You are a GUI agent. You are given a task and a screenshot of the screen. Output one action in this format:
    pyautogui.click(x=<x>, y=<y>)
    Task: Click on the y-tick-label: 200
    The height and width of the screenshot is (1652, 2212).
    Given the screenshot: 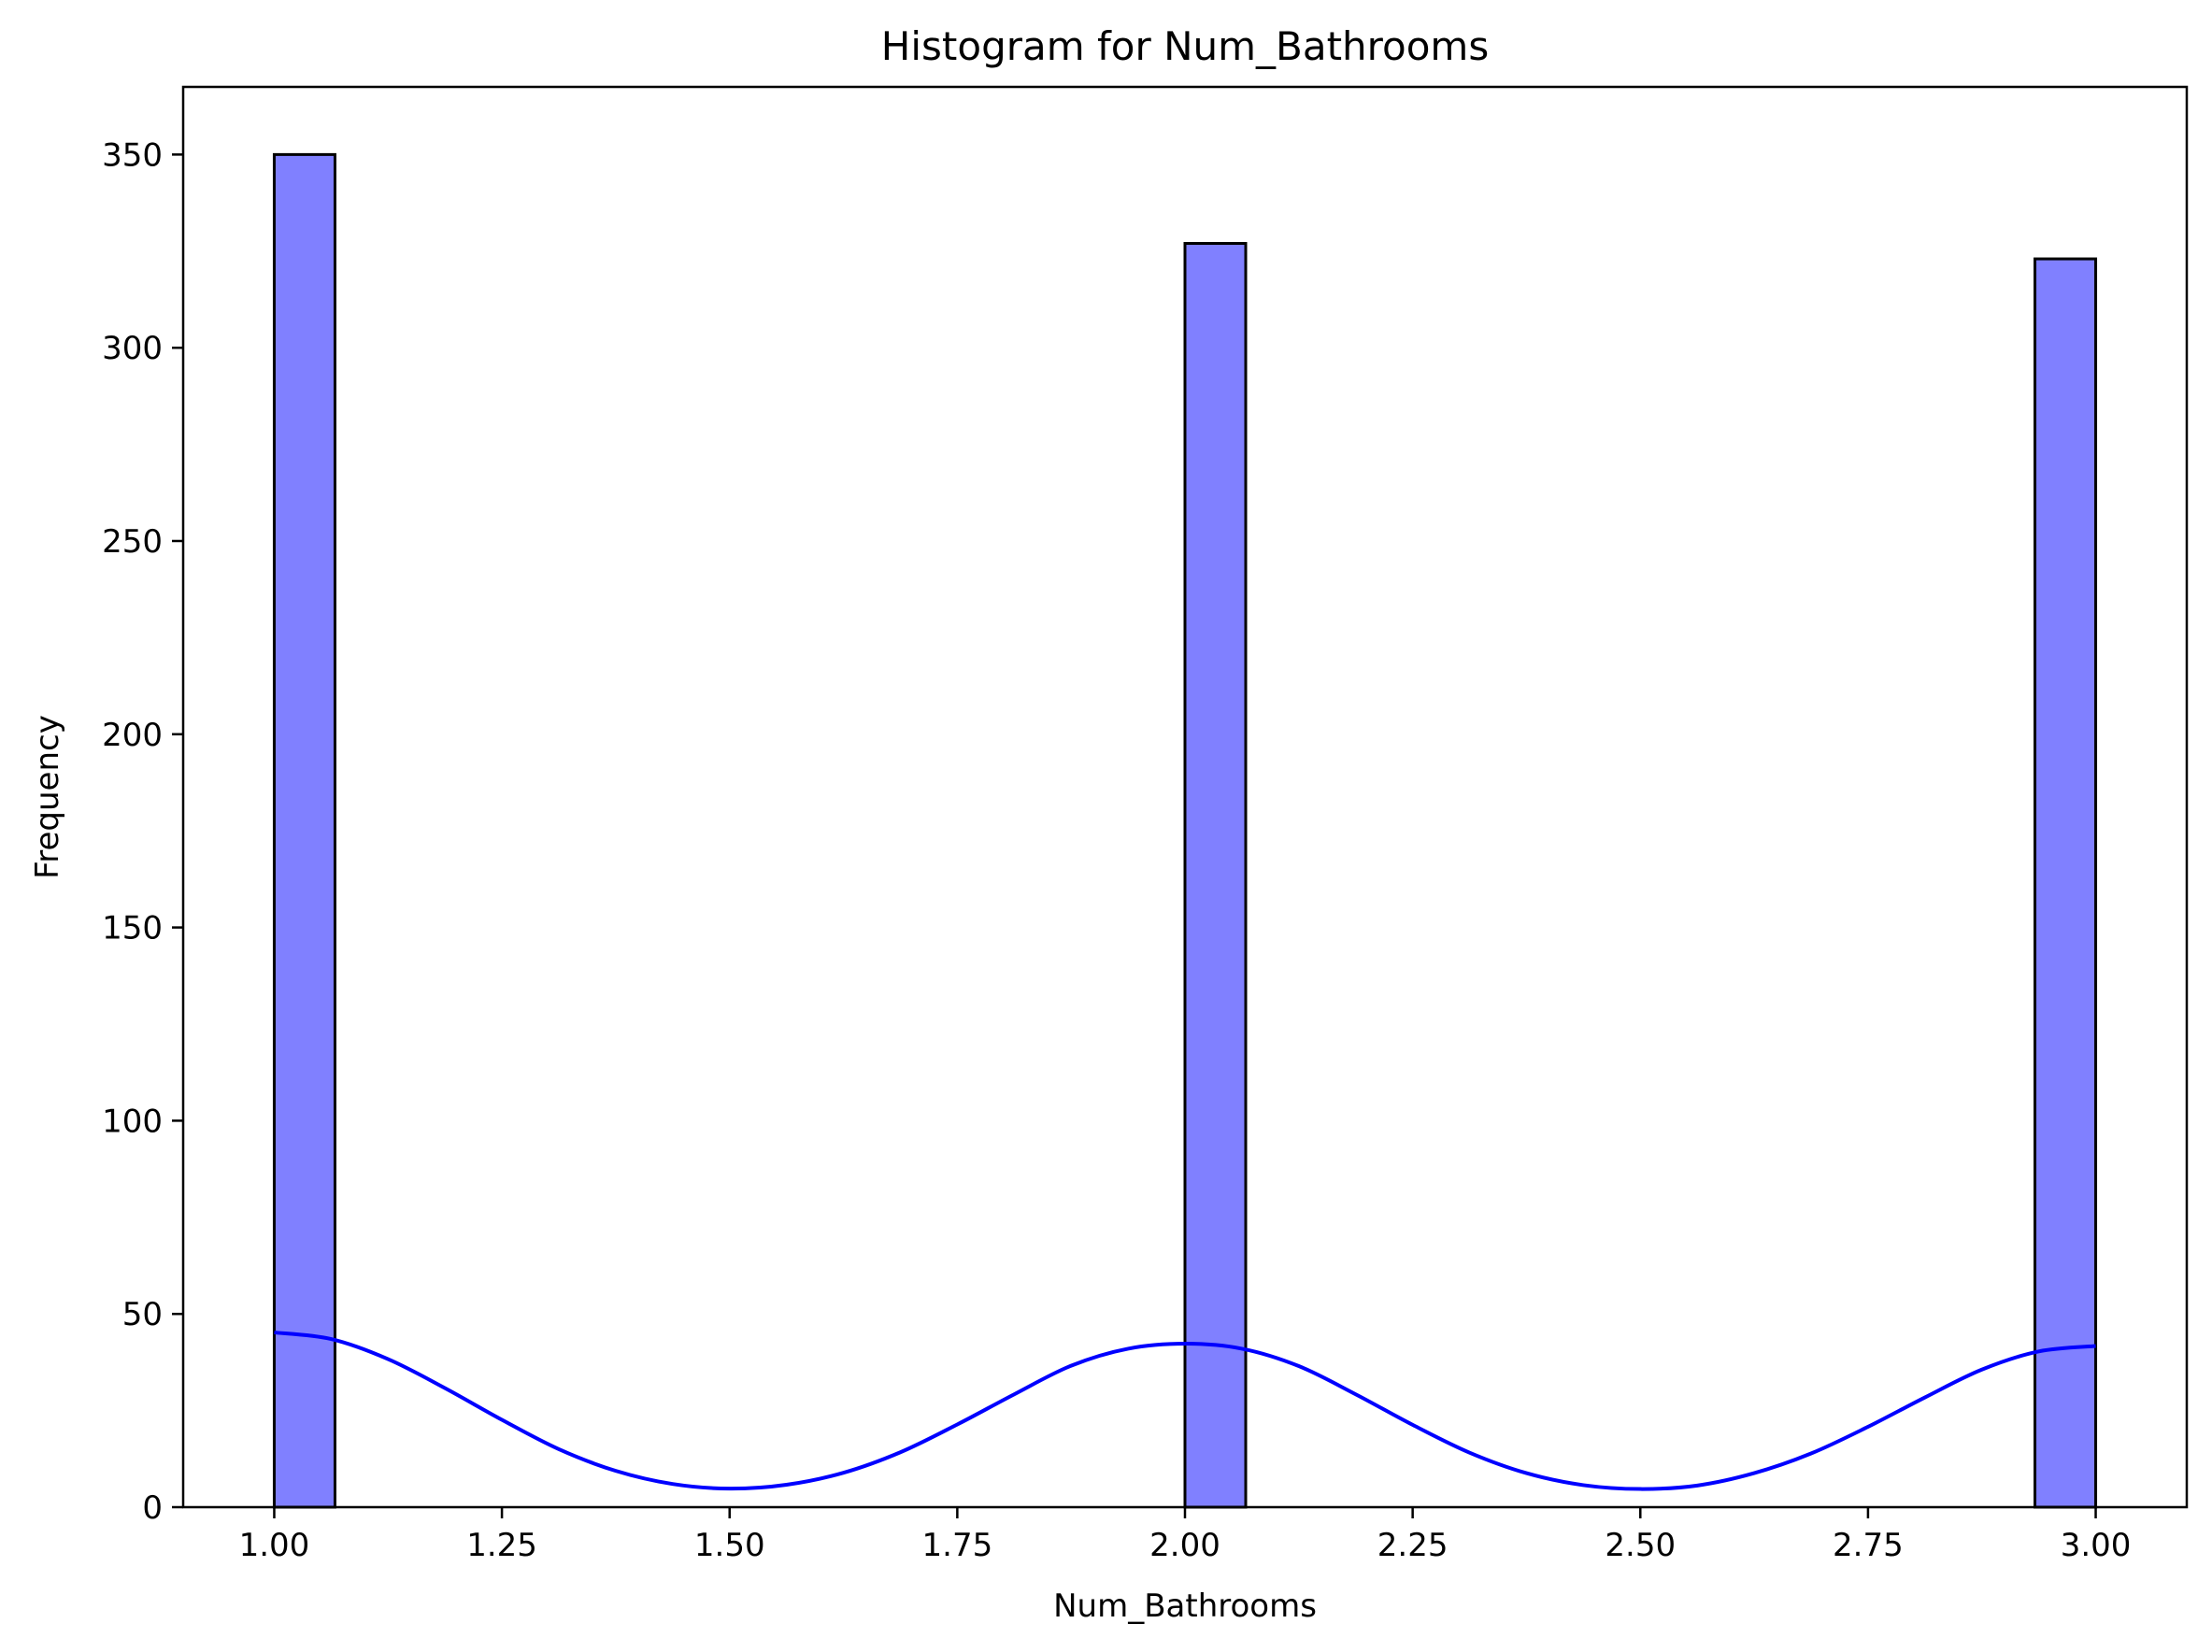 What is the action you would take?
    pyautogui.click(x=132, y=735)
    